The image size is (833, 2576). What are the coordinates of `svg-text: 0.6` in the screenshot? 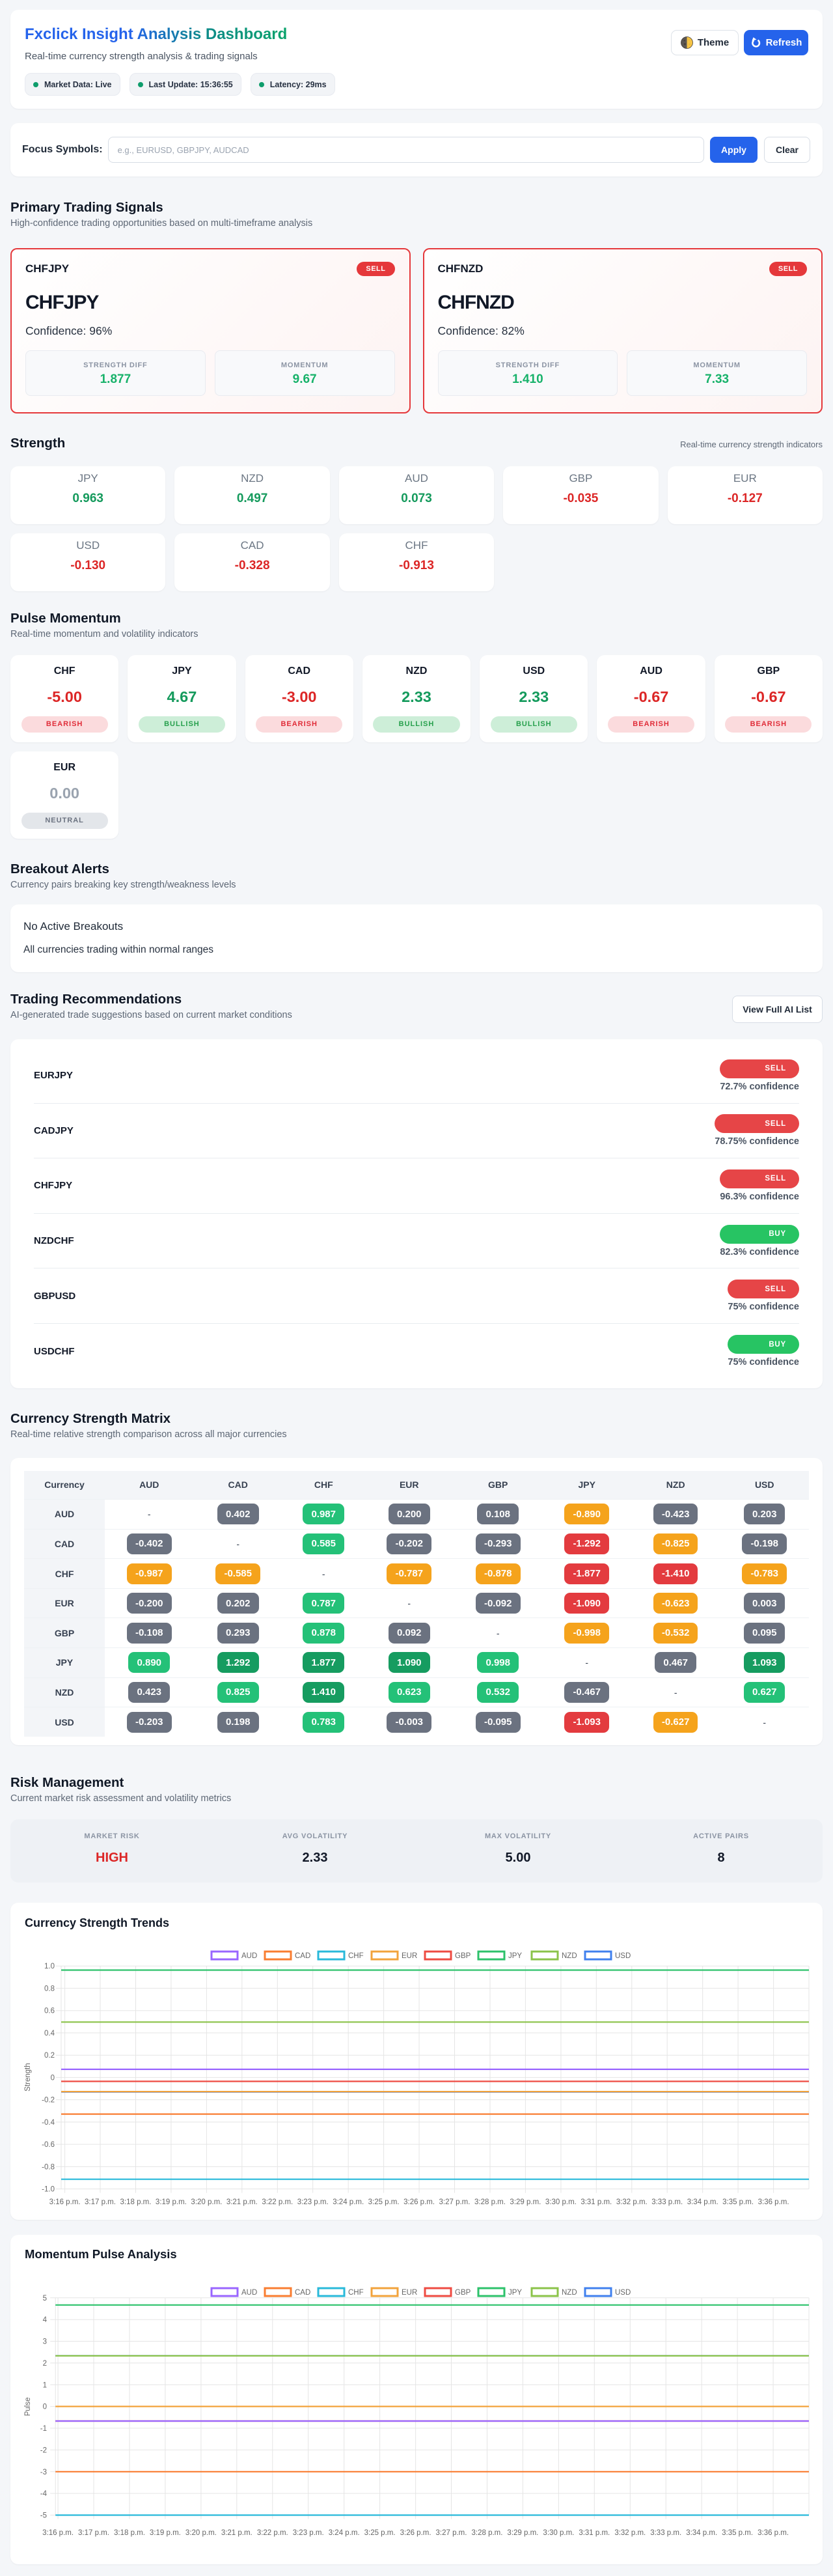 It's located at (49, 2012).